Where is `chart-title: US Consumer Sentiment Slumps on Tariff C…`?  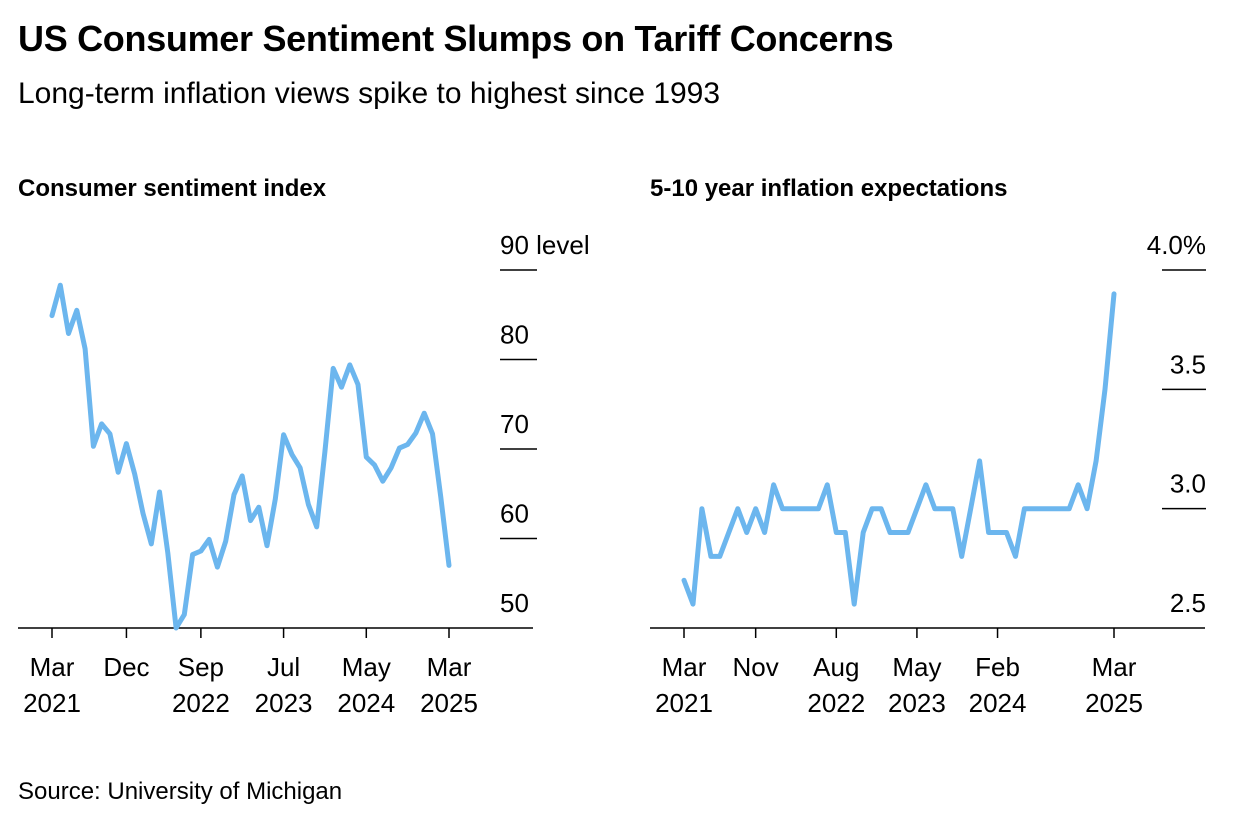
chart-title: US Consumer Sentiment Slumps on Tariff C… is located at coordinates (456, 38).